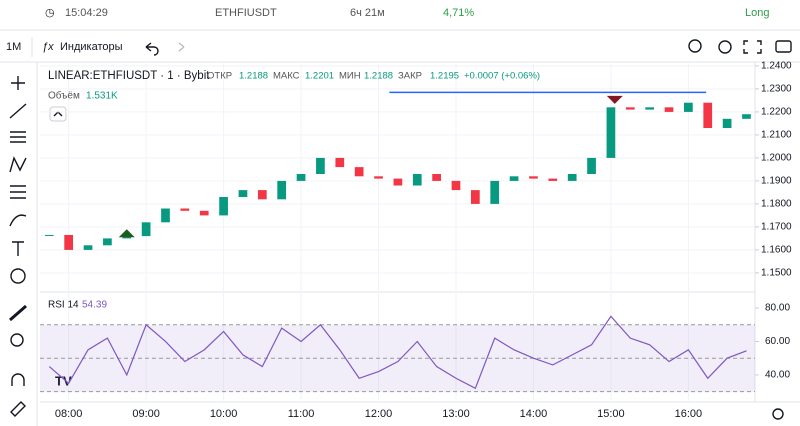  Describe the element at coordinates (64, 96) in the screenshot. I see `volume-label: Объём` at that location.